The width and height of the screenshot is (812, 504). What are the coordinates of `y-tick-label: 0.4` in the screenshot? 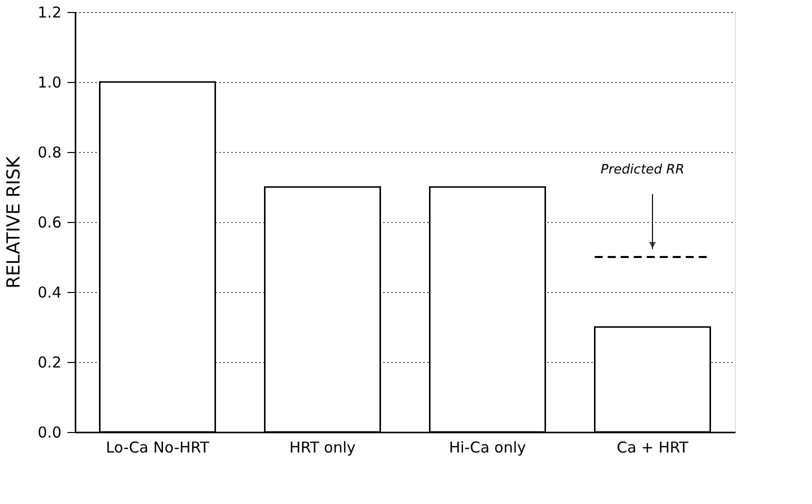 It's located at (50, 293).